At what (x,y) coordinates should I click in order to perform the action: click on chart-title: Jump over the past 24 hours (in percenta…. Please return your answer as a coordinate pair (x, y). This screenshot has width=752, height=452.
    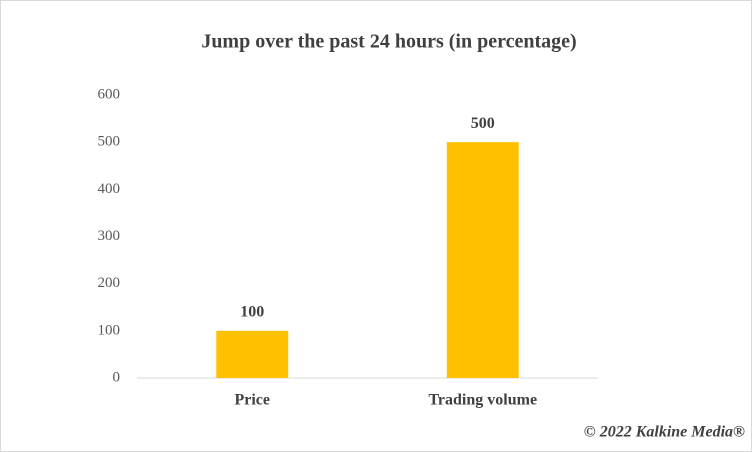
    Looking at the image, I should click on (388, 42).